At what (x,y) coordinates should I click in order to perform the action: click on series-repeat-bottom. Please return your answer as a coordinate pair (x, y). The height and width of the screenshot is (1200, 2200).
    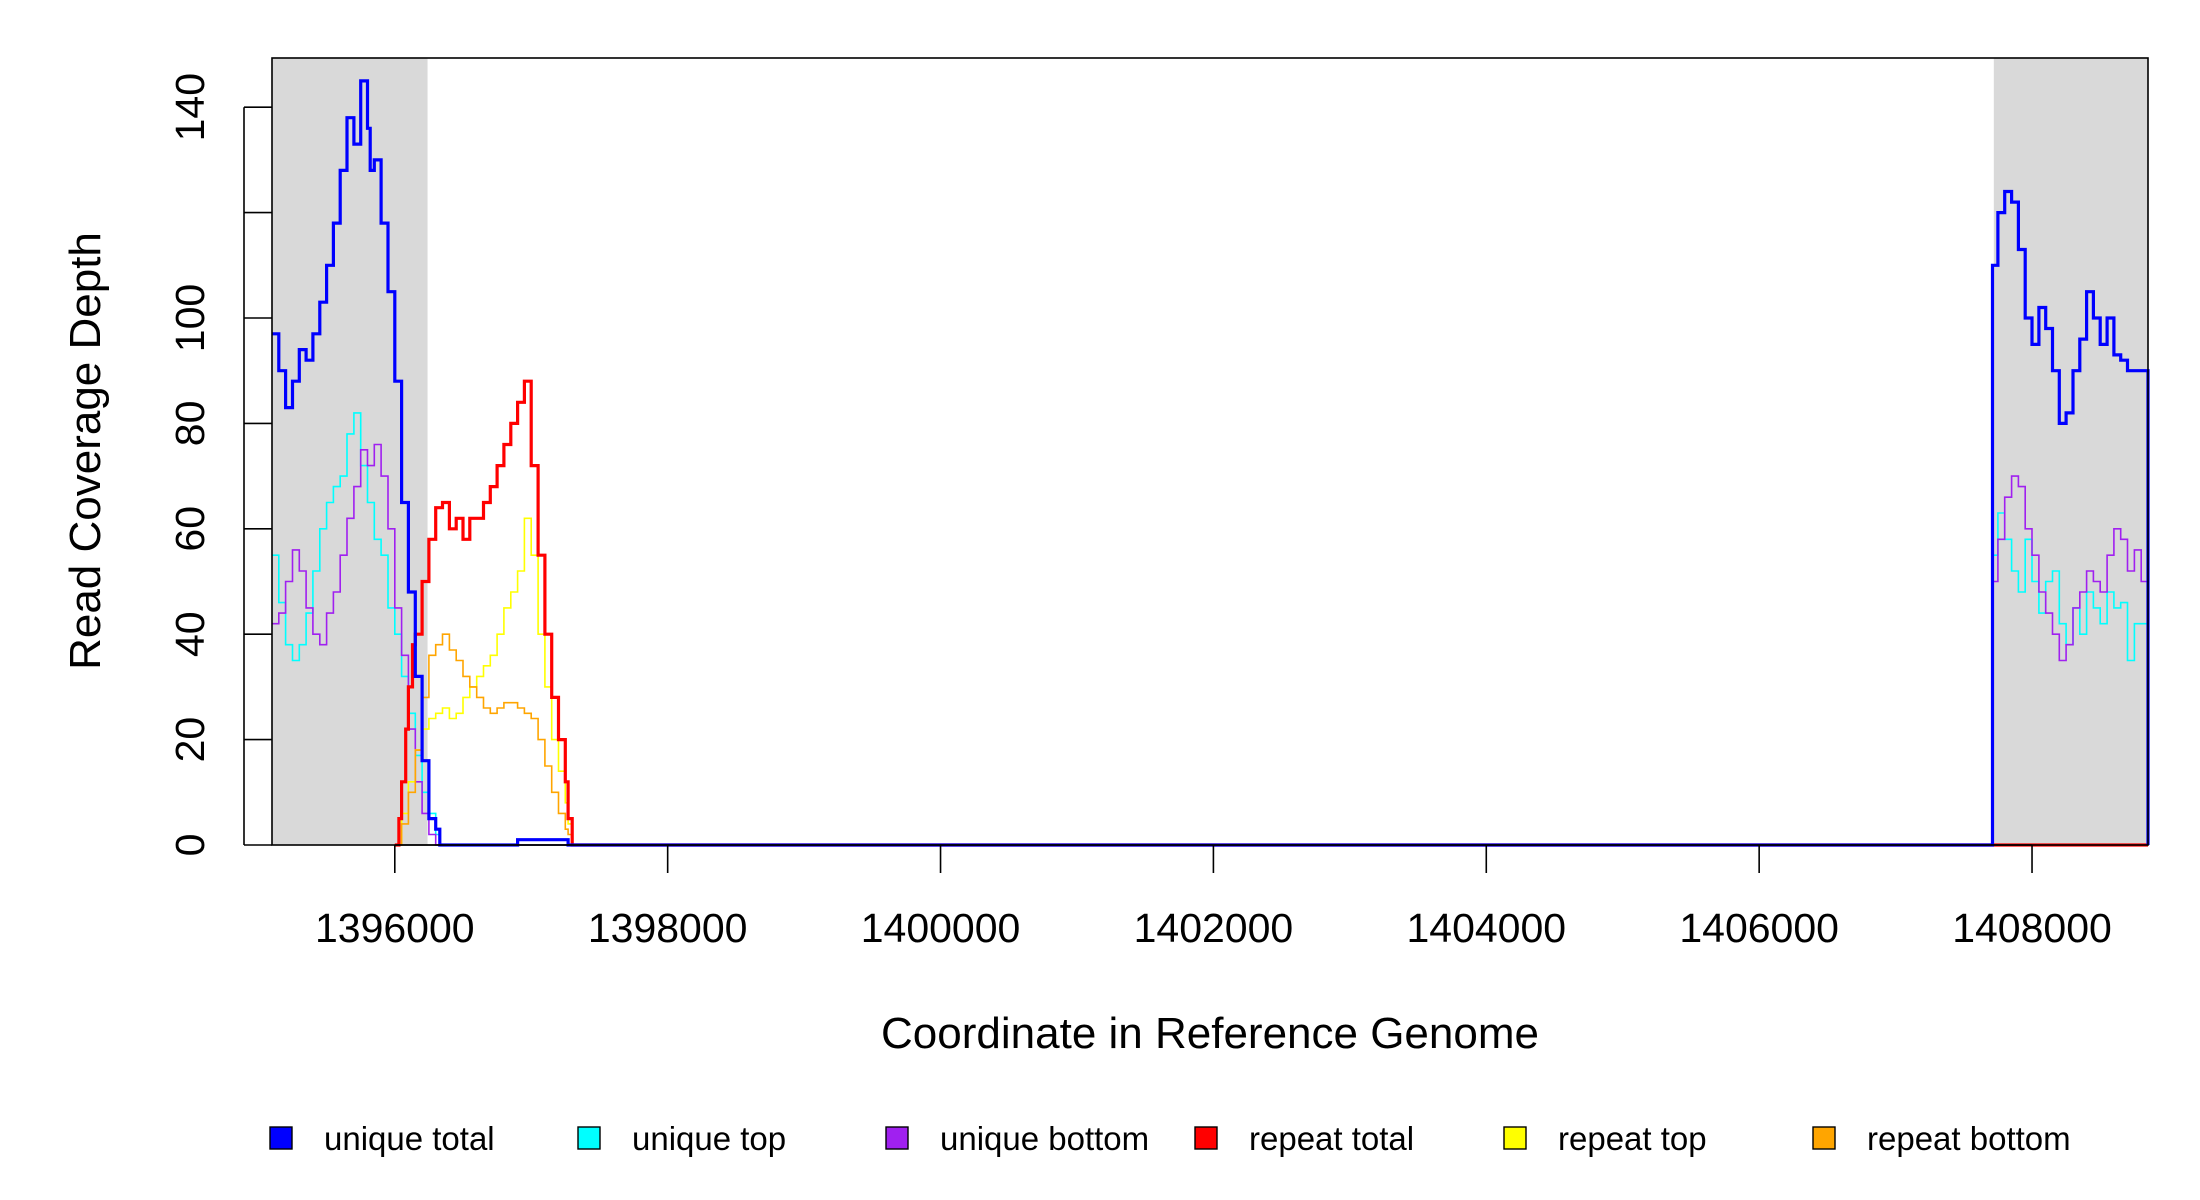
    Looking at the image, I should click on (1271, 739).